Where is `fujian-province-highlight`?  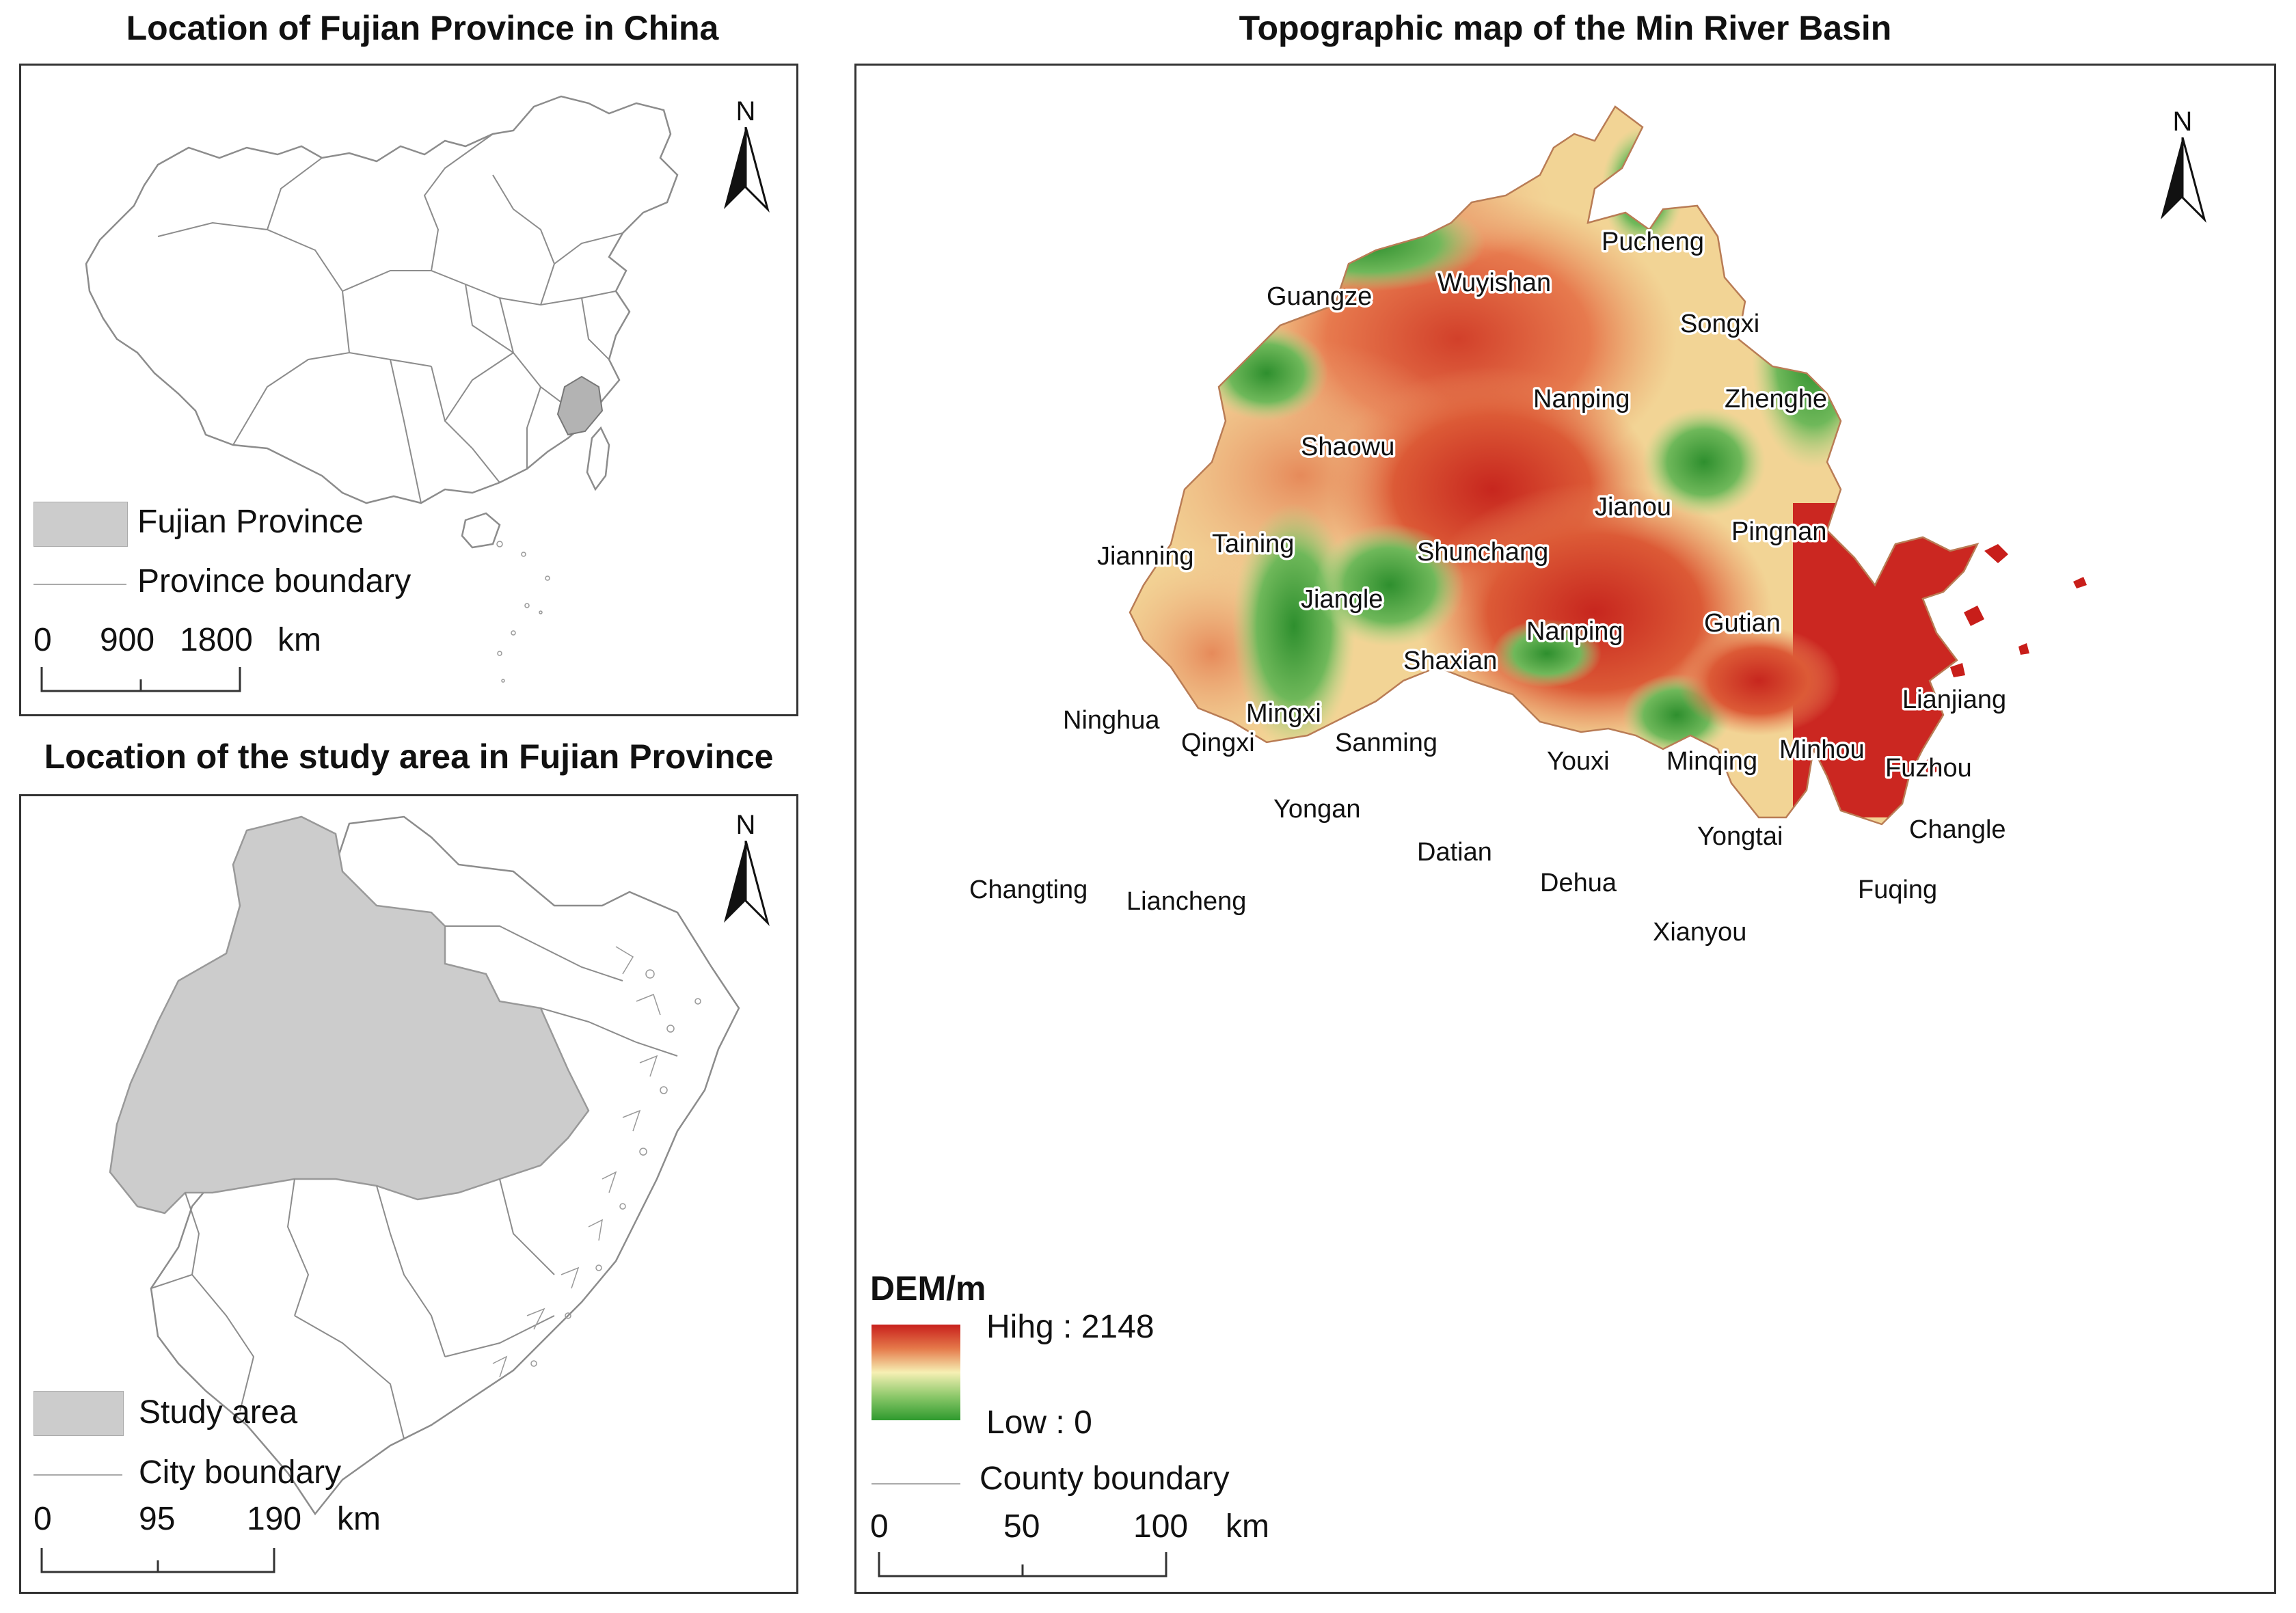 fujian-province-highlight is located at coordinates (580, 405).